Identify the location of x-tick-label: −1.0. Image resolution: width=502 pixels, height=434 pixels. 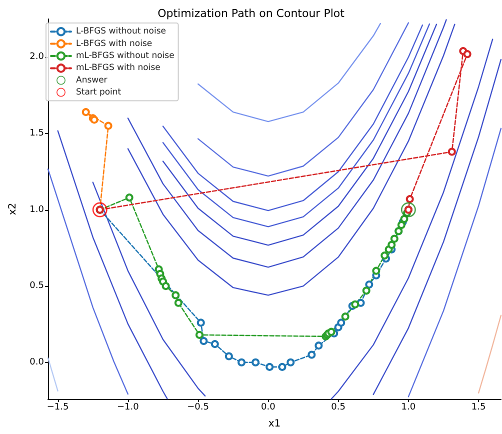
(128, 407).